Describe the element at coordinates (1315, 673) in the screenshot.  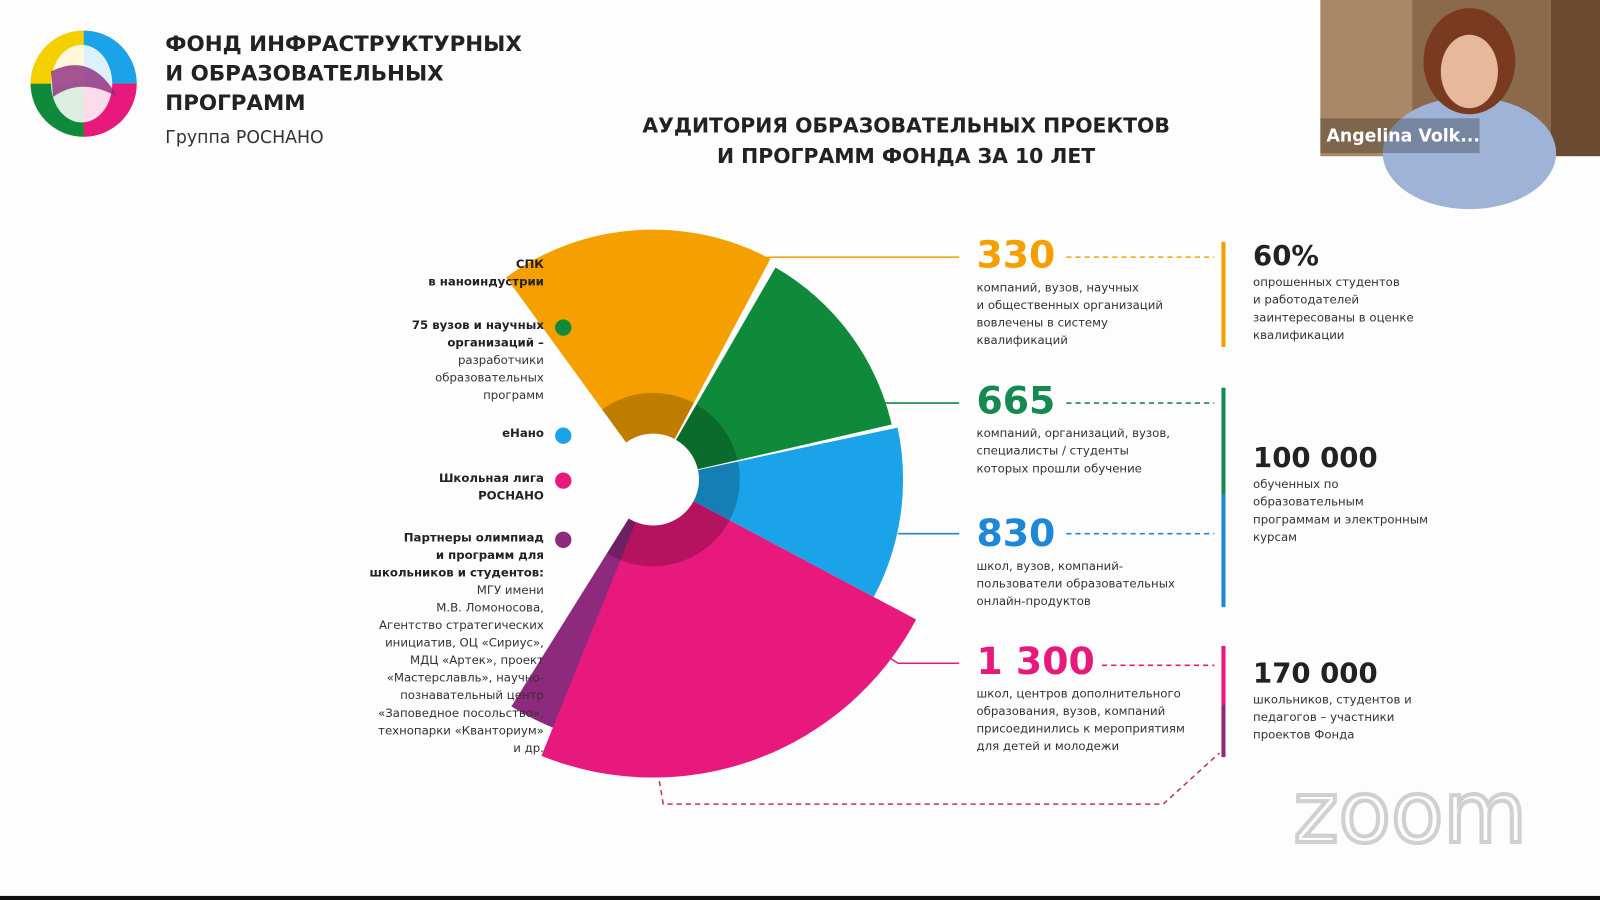
I see `total-value: 170 000` at that location.